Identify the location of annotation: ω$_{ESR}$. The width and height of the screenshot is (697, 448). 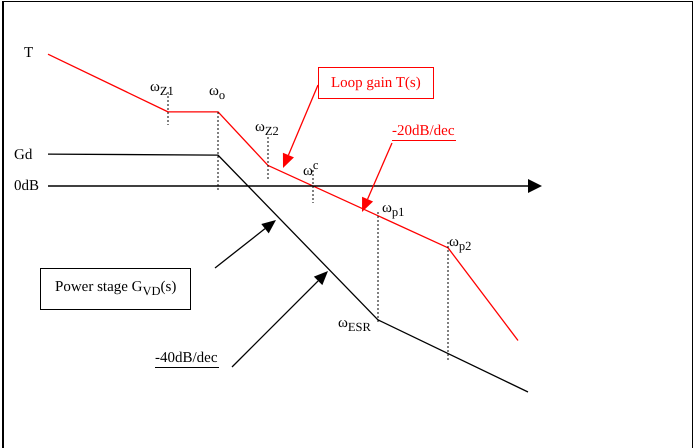
(354, 325).